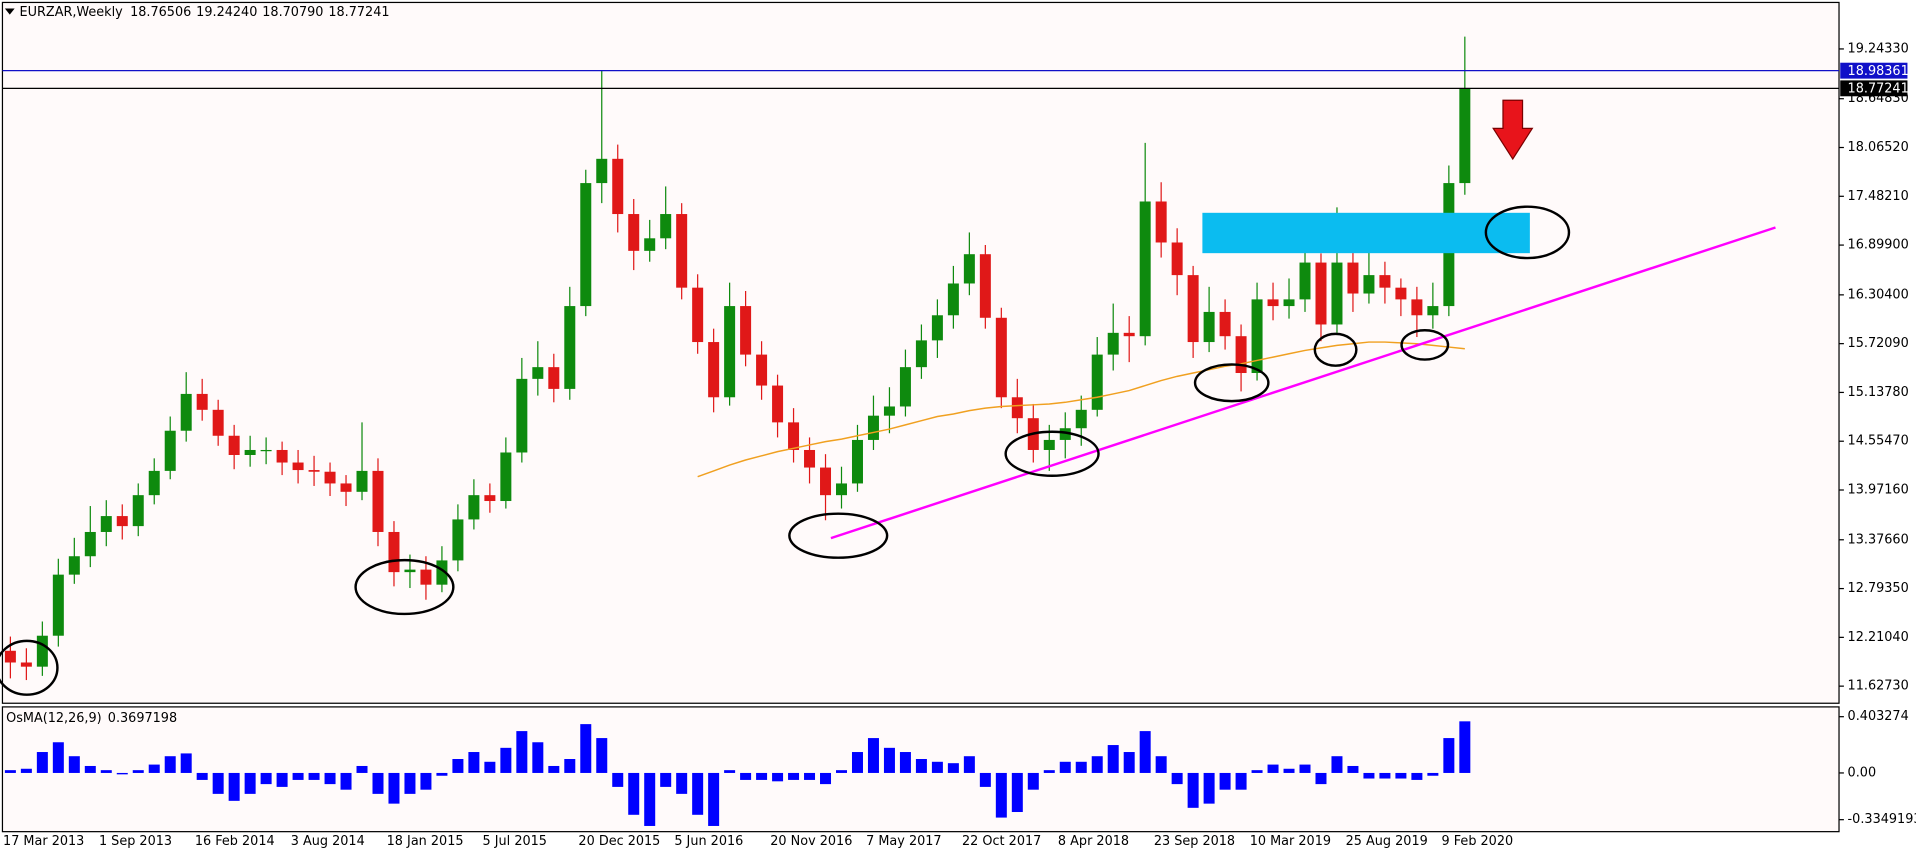 The width and height of the screenshot is (1916, 850). I want to click on y-tick-label: 15.13780, so click(1878, 392).